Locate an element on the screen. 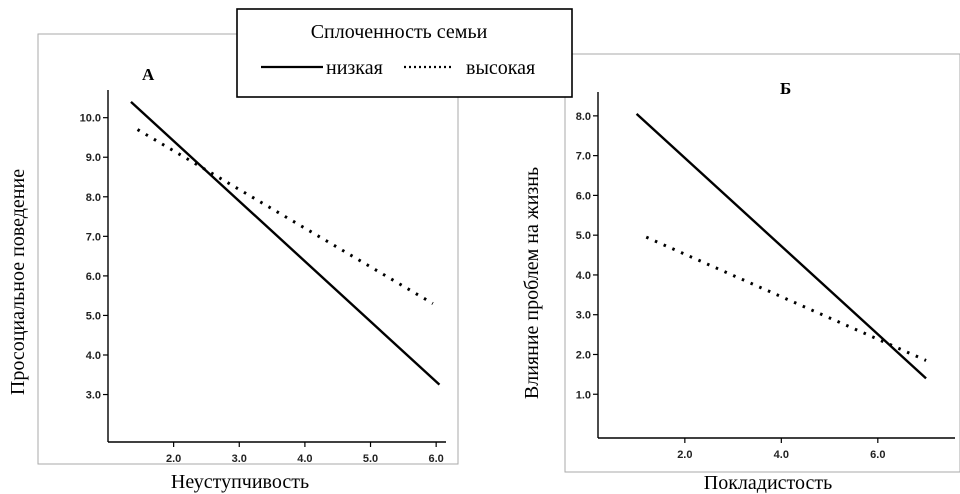  legend-box is located at coordinates (404, 53).